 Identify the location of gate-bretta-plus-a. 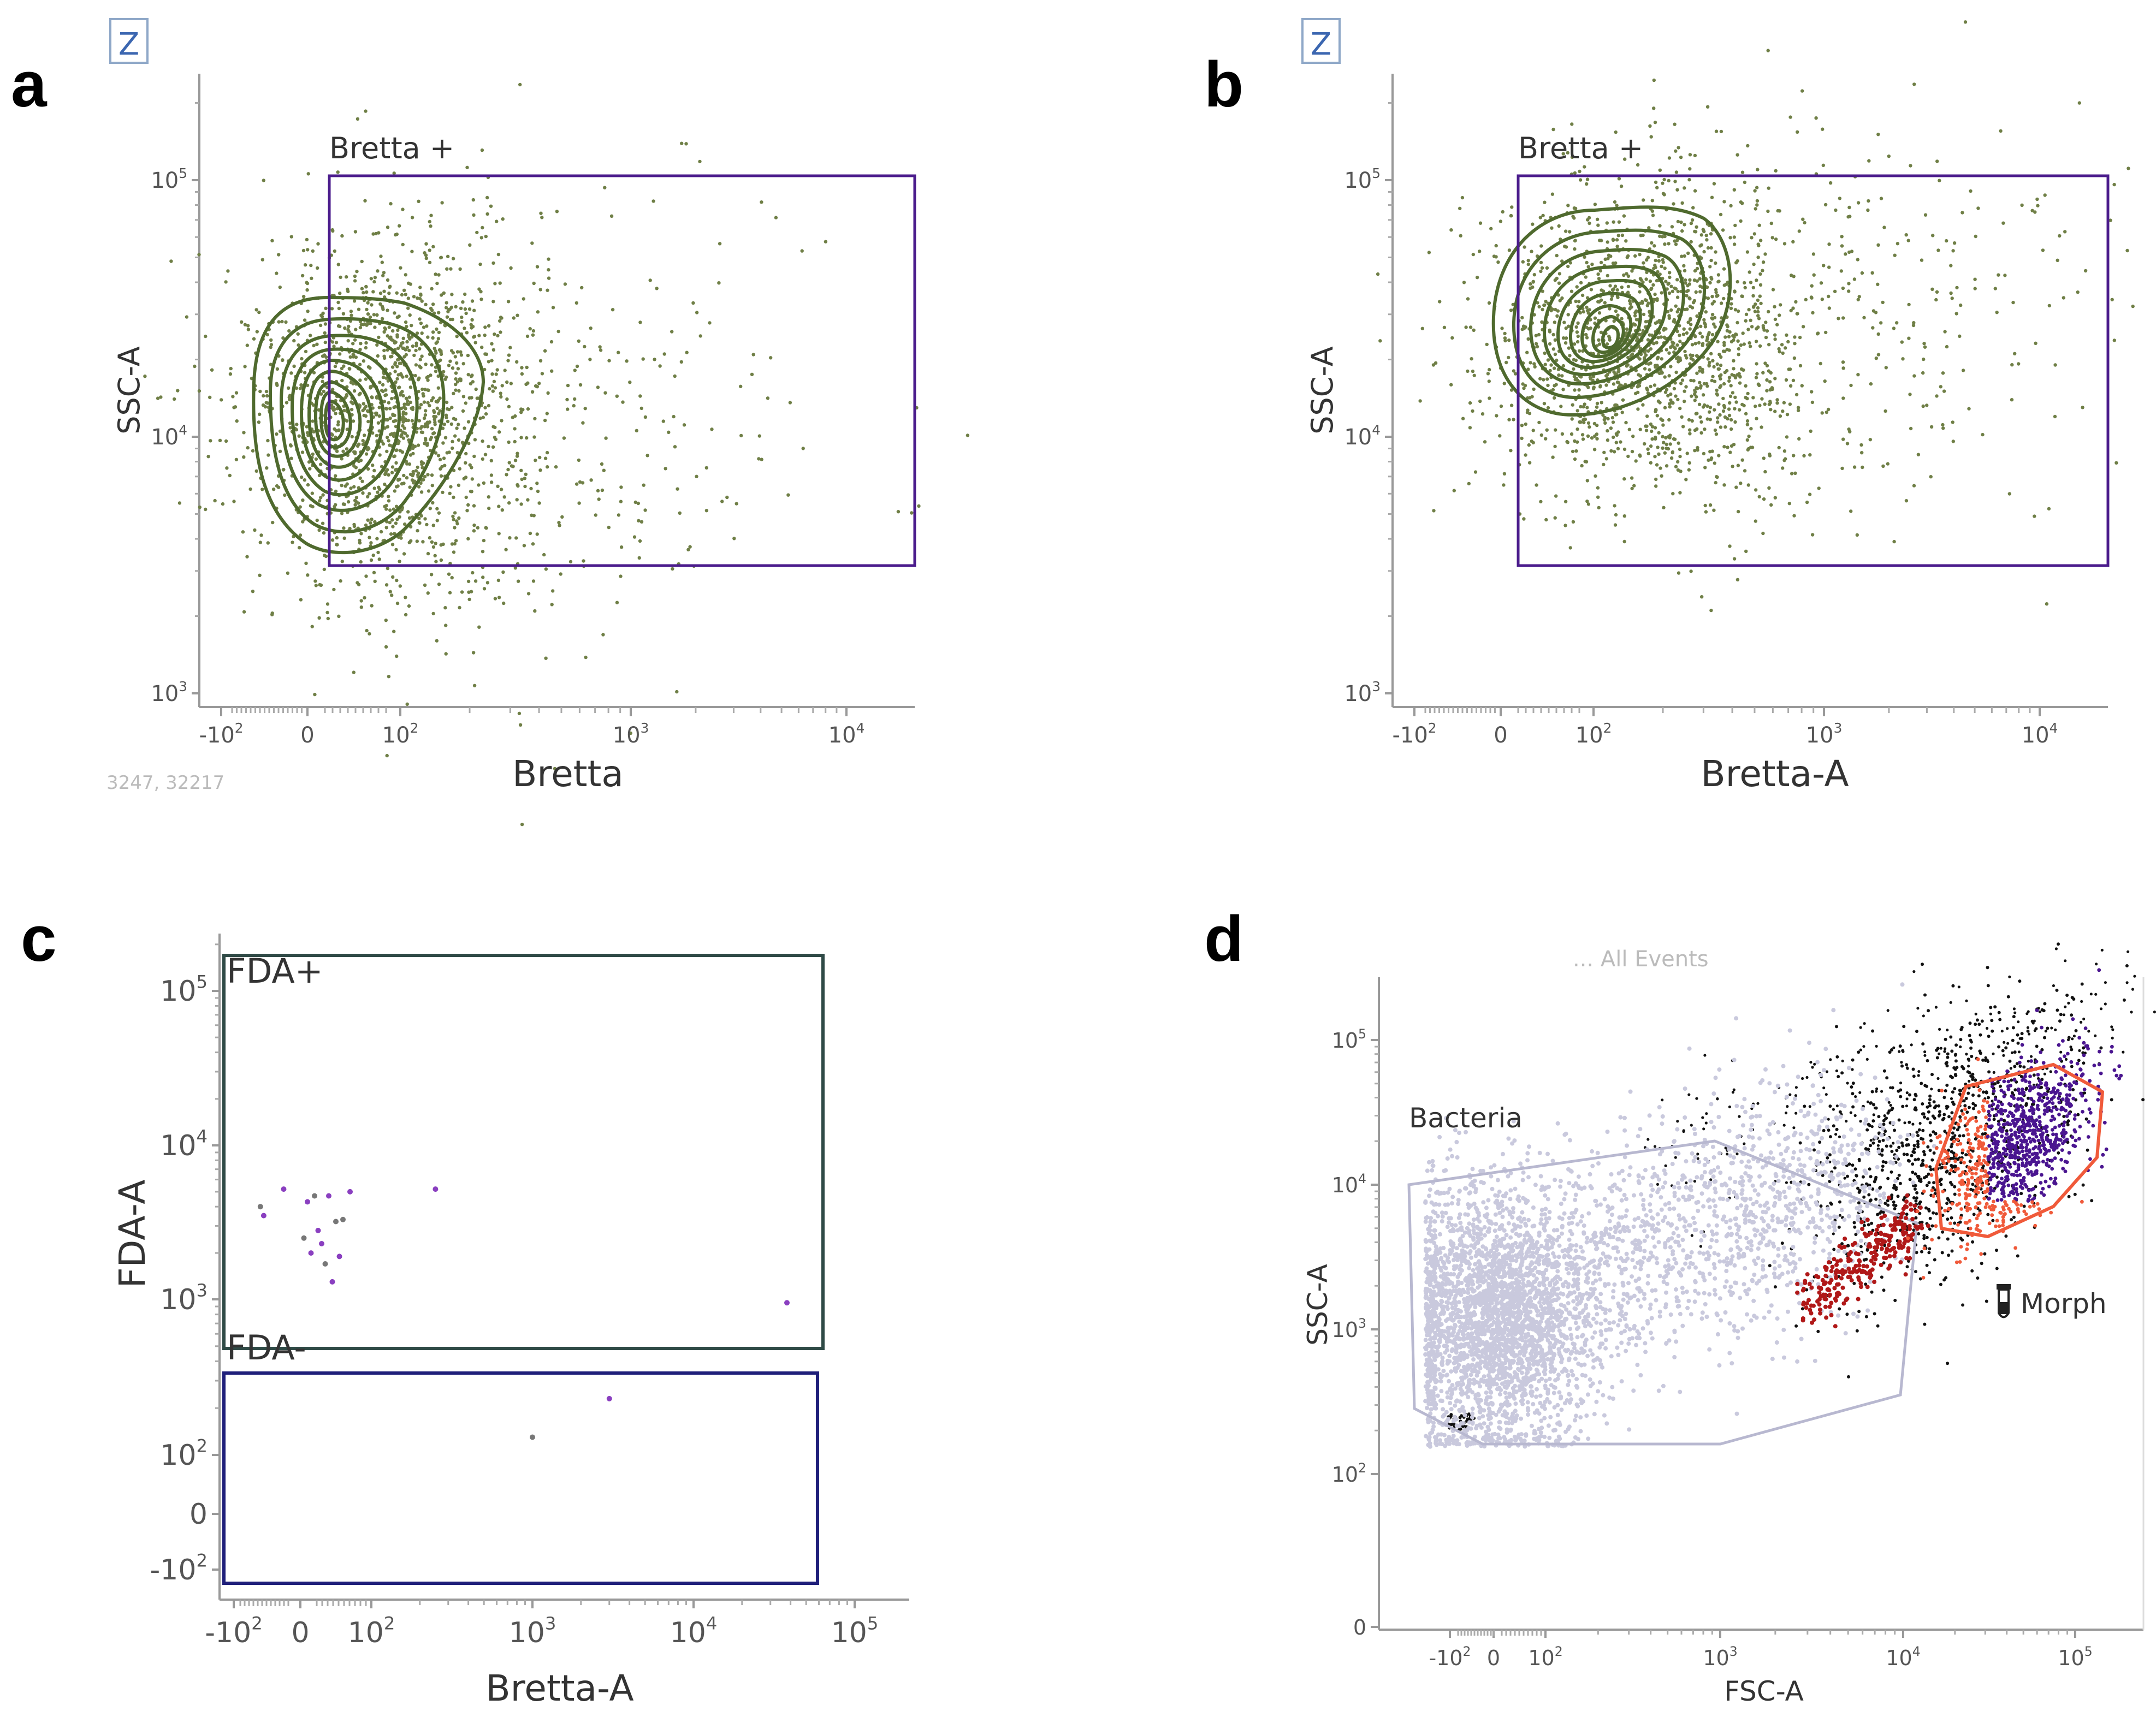
(622, 370).